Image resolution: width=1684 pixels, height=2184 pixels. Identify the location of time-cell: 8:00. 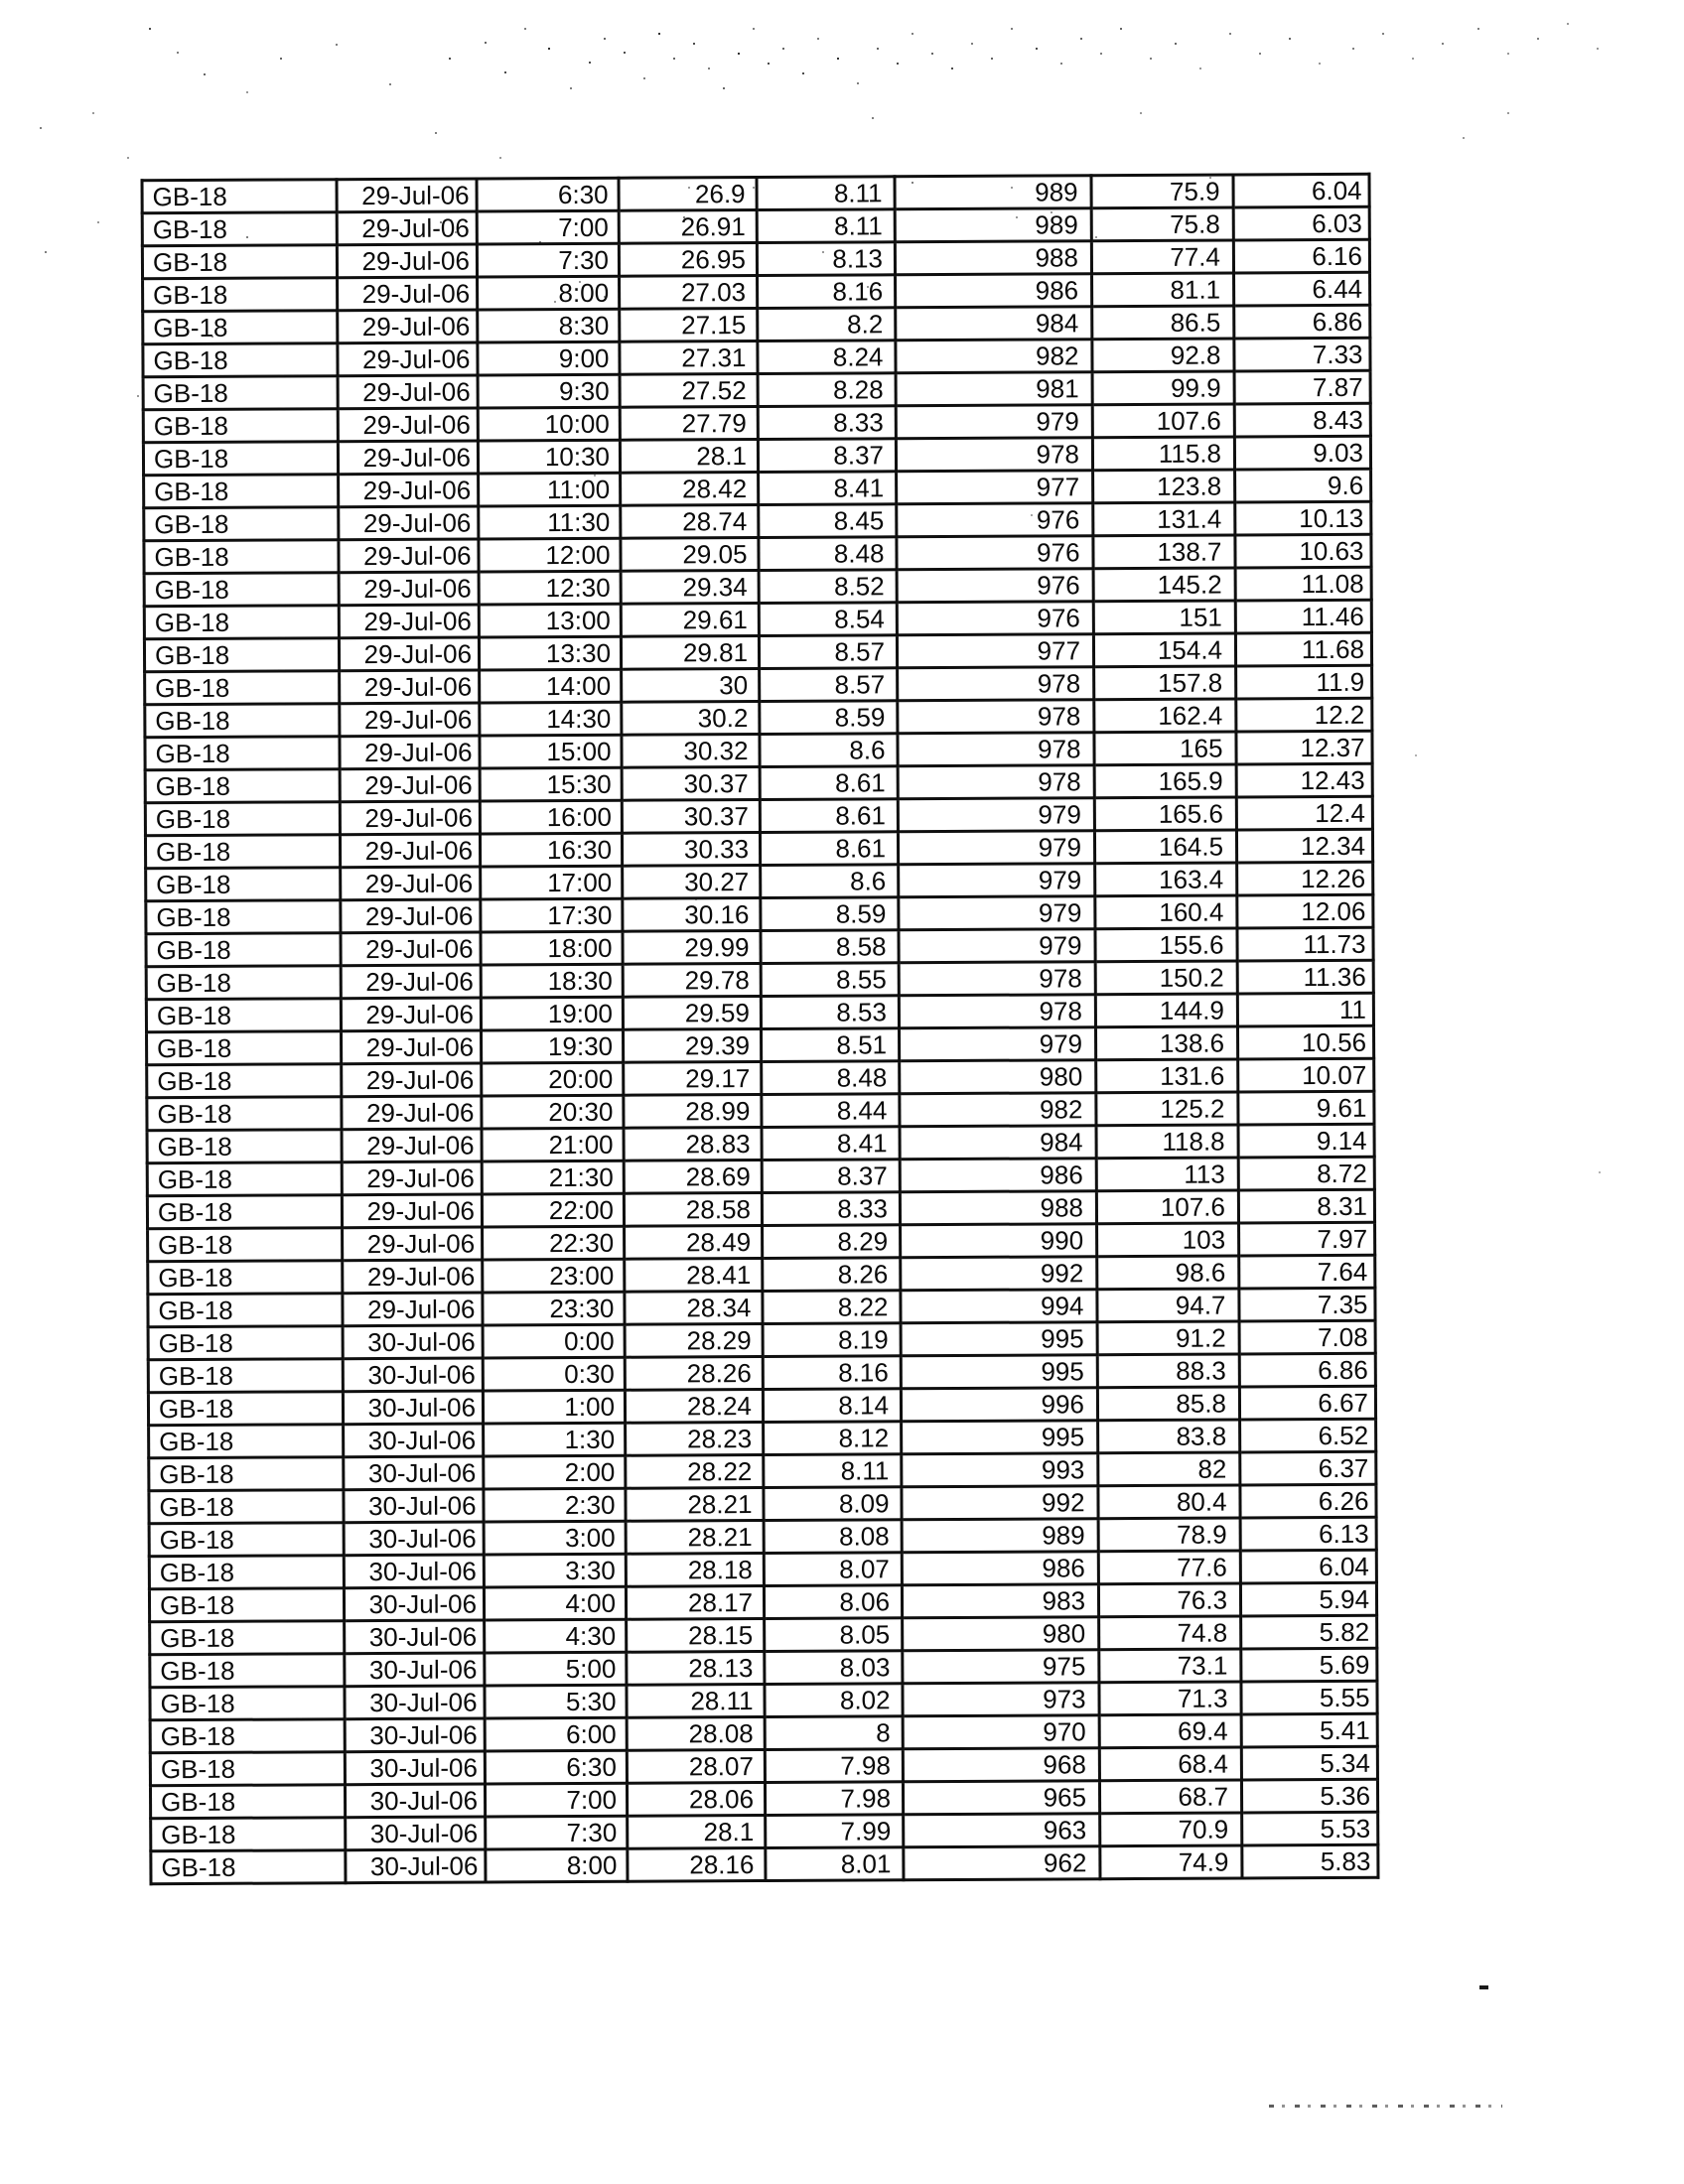
(548, 293).